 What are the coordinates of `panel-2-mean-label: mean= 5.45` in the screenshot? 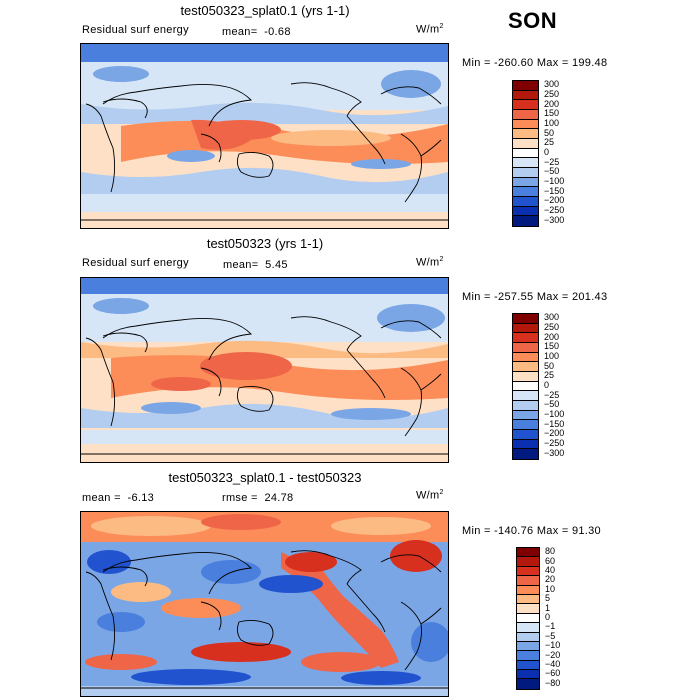 It's located at (255, 265).